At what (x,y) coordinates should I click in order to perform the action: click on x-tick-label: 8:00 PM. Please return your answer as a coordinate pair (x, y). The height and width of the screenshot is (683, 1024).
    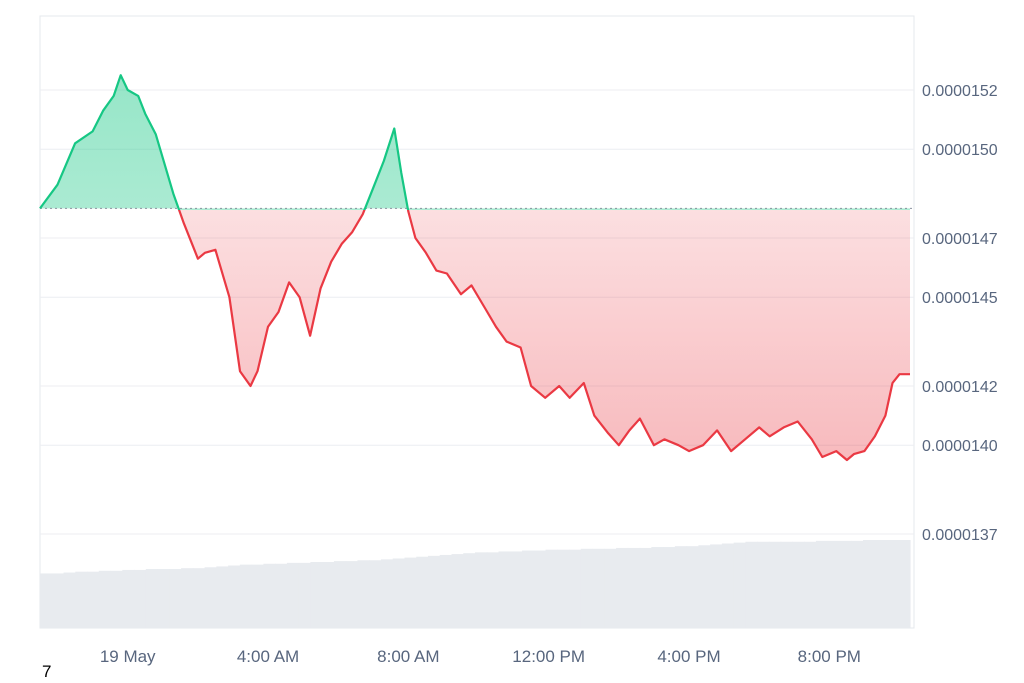
    Looking at the image, I should click on (829, 656).